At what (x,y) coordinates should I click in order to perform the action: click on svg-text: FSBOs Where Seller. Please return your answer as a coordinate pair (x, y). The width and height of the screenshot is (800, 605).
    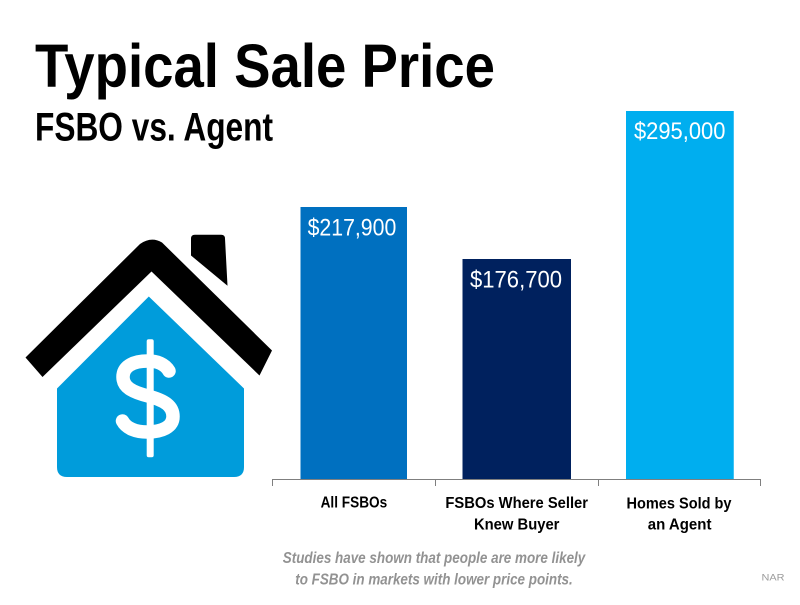
    Looking at the image, I should click on (516, 503).